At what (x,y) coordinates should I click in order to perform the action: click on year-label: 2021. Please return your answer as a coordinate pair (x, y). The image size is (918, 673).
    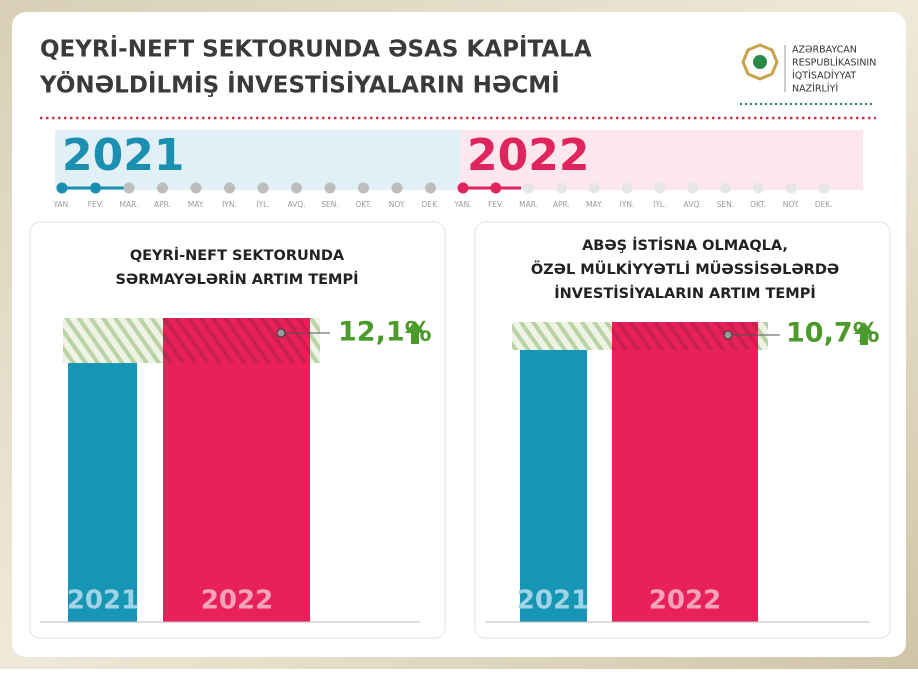
    Looking at the image, I should click on (123, 155).